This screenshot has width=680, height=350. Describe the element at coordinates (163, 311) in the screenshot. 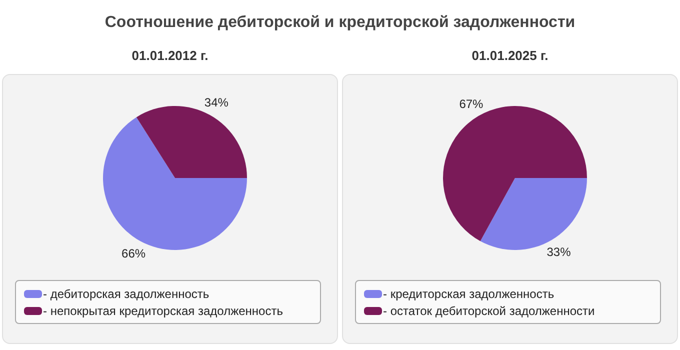

I see `legend-label: - непокрытая кредиторская задолженность` at that location.